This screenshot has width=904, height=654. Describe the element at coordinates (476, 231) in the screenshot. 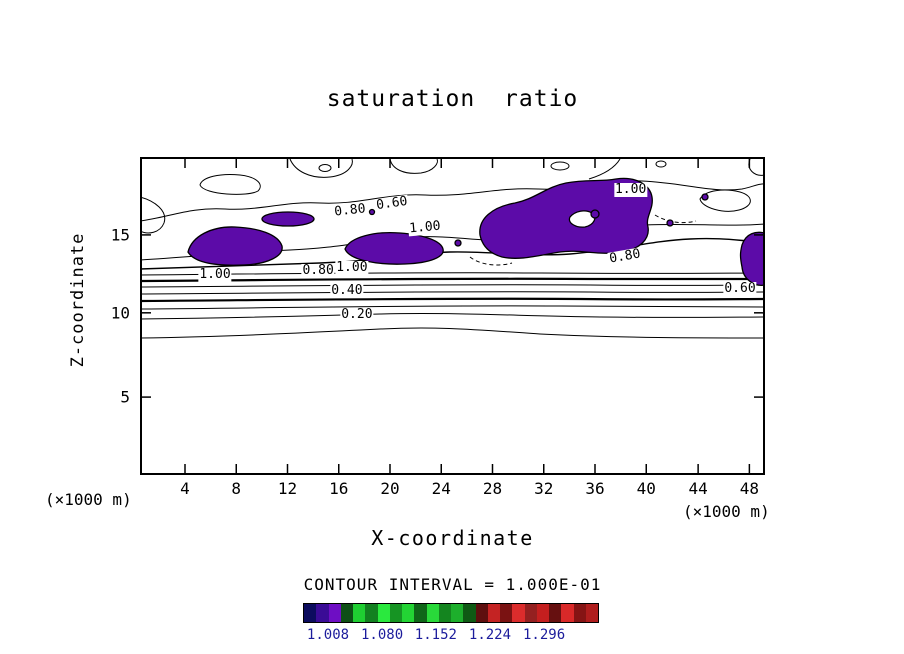

I see `filled-contour-regions` at that location.